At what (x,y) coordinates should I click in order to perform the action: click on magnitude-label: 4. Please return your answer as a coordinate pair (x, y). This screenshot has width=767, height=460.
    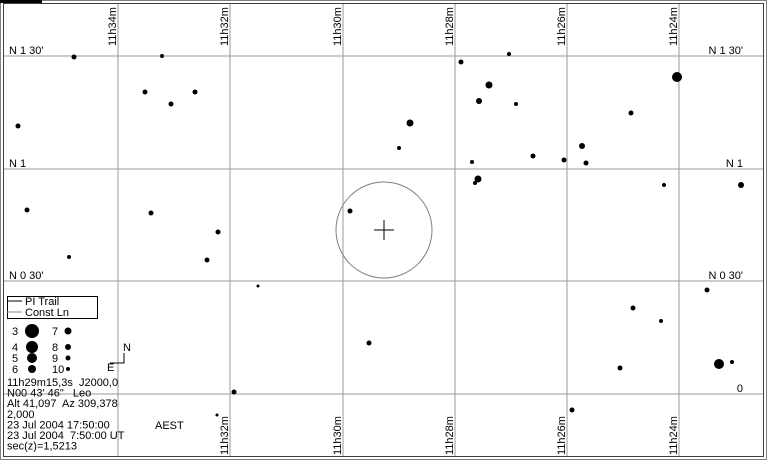
    Looking at the image, I should click on (15, 348).